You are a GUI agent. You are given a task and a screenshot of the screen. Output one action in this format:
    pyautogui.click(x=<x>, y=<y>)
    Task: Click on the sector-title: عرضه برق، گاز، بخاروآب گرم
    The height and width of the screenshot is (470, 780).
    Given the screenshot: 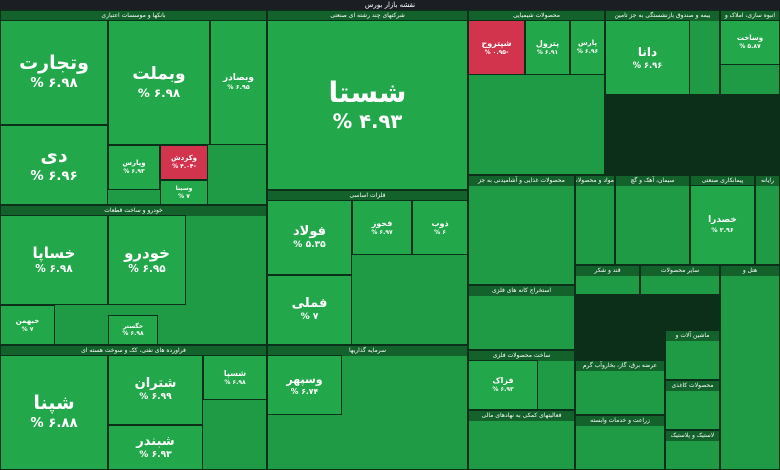 What is the action you would take?
    pyautogui.click(x=620, y=366)
    